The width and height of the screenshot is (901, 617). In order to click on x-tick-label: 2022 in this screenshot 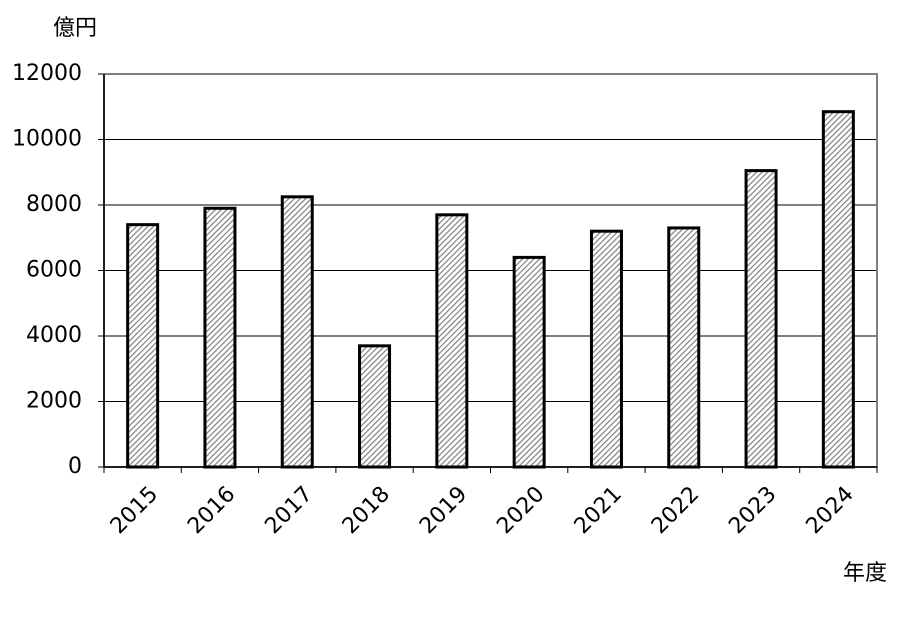, I will do `click(675, 510)`.